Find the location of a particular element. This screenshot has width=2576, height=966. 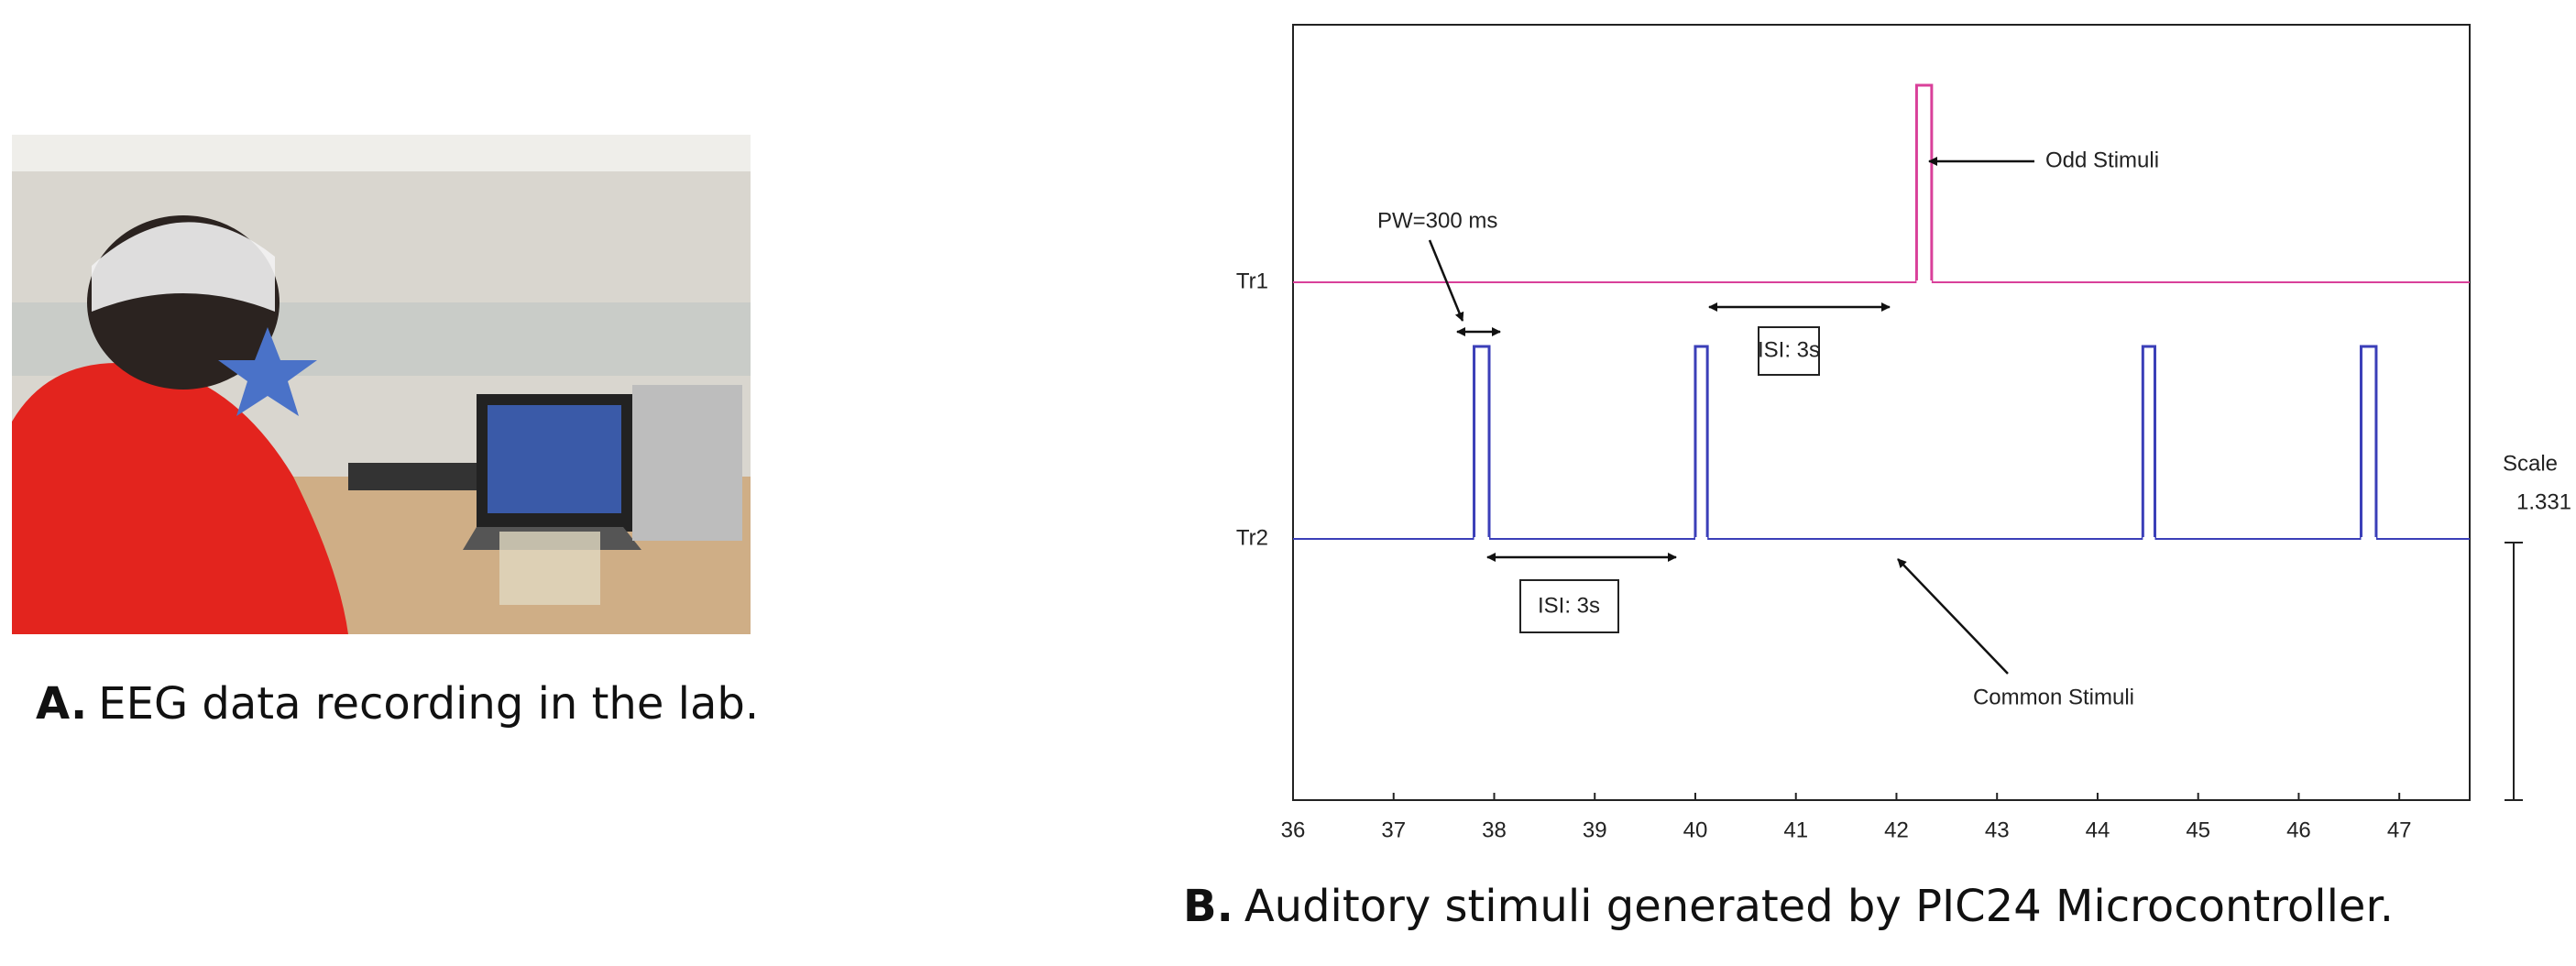

x-tick-label: 47 is located at coordinates (2399, 830).